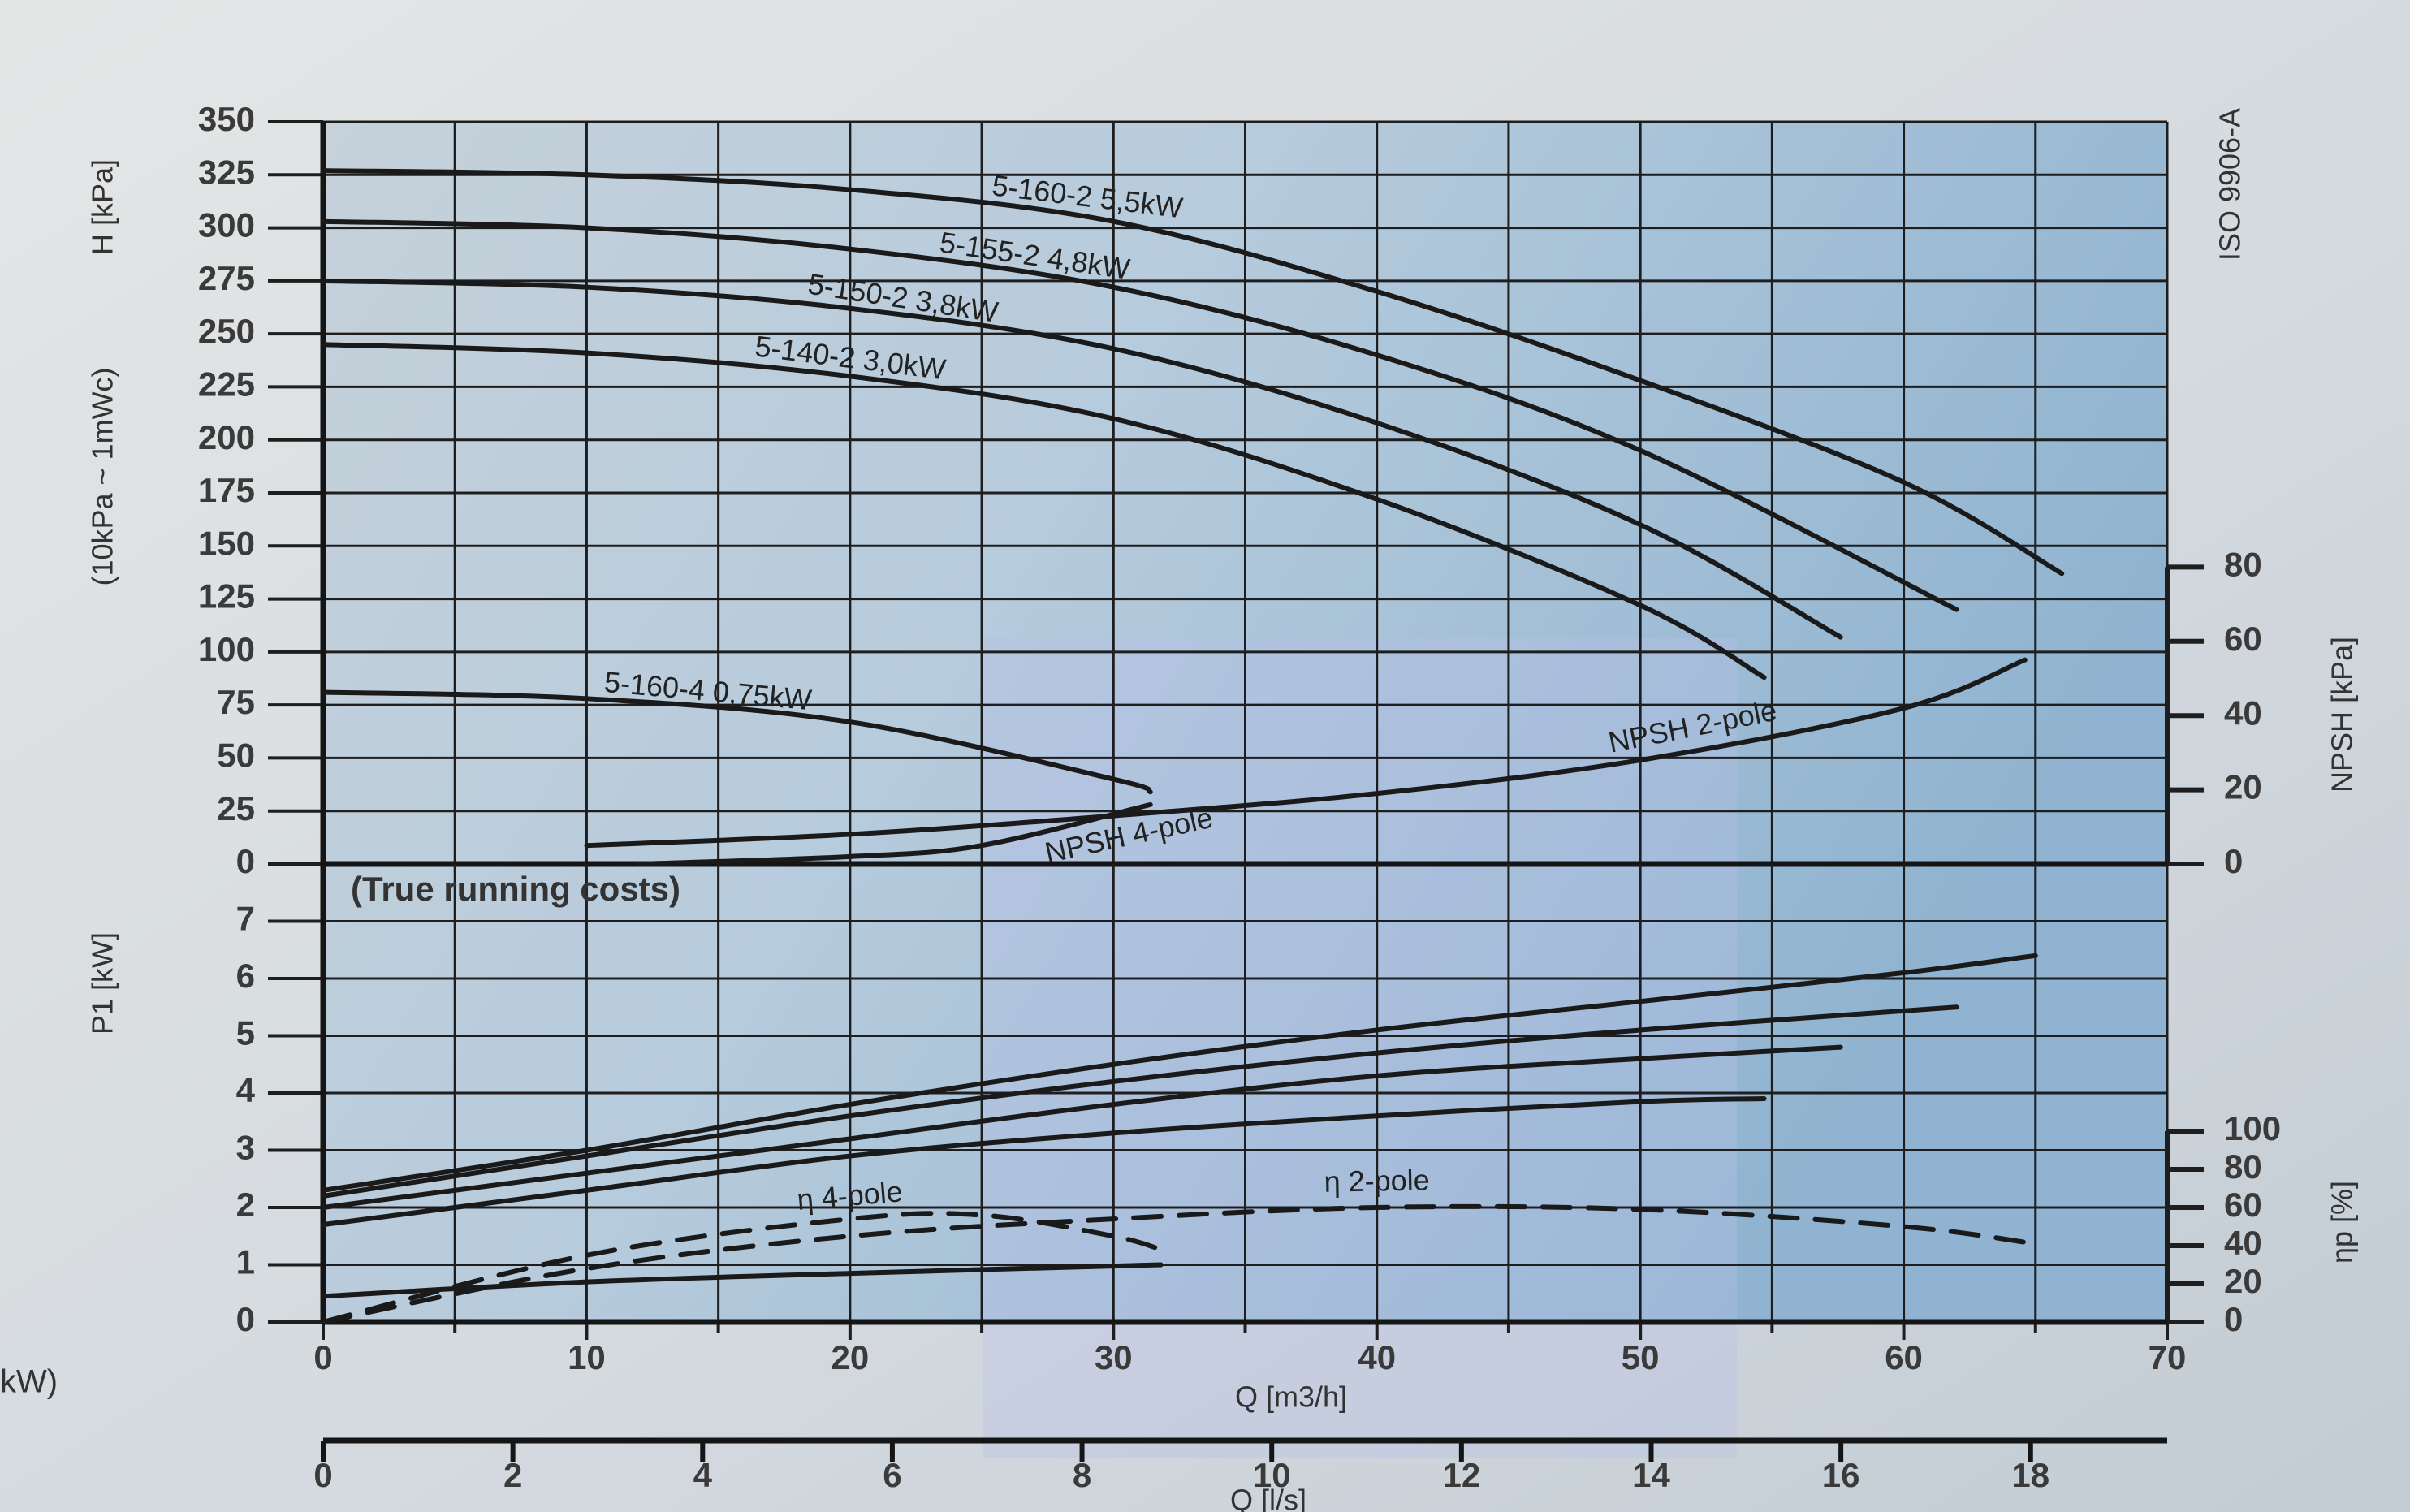 The width and height of the screenshot is (2410, 1512). What do you see at coordinates (1272, 1475) in the screenshot?
I see `x2-tick-label: 10` at bounding box center [1272, 1475].